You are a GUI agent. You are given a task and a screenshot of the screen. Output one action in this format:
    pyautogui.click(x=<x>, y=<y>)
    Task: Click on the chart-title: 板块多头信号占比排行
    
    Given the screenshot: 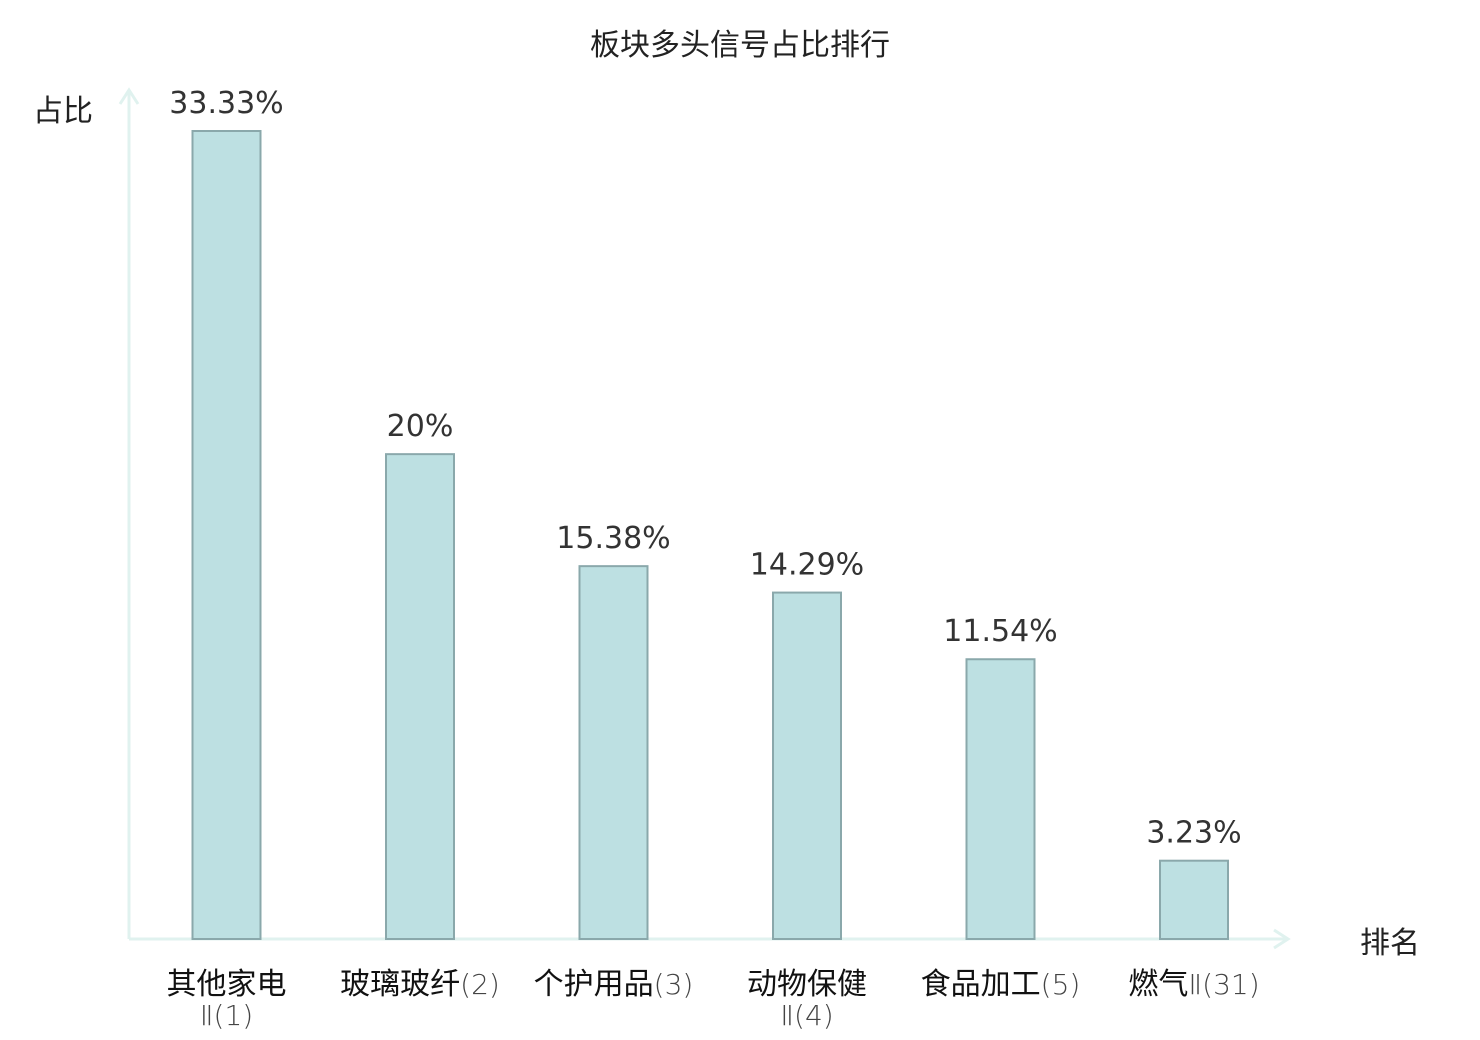 What is the action you would take?
    pyautogui.click(x=740, y=45)
    